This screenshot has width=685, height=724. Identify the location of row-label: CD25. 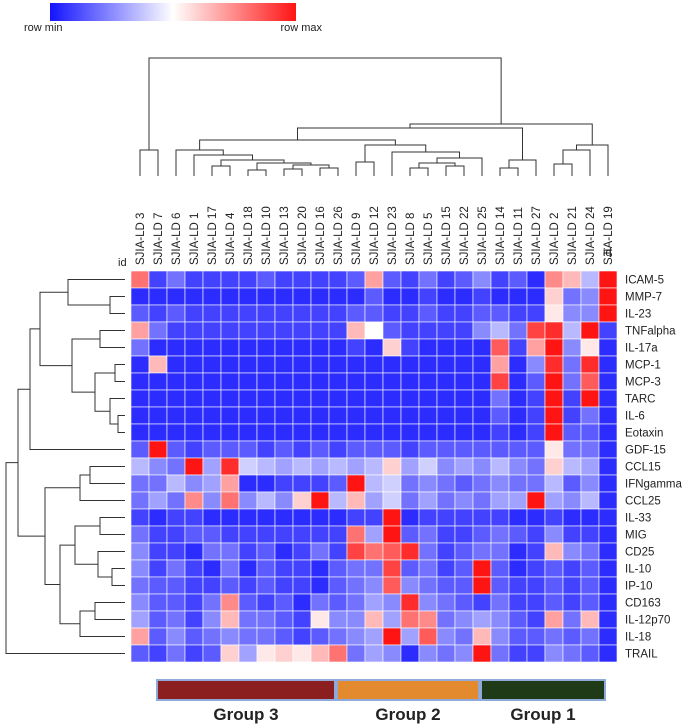
(639, 553).